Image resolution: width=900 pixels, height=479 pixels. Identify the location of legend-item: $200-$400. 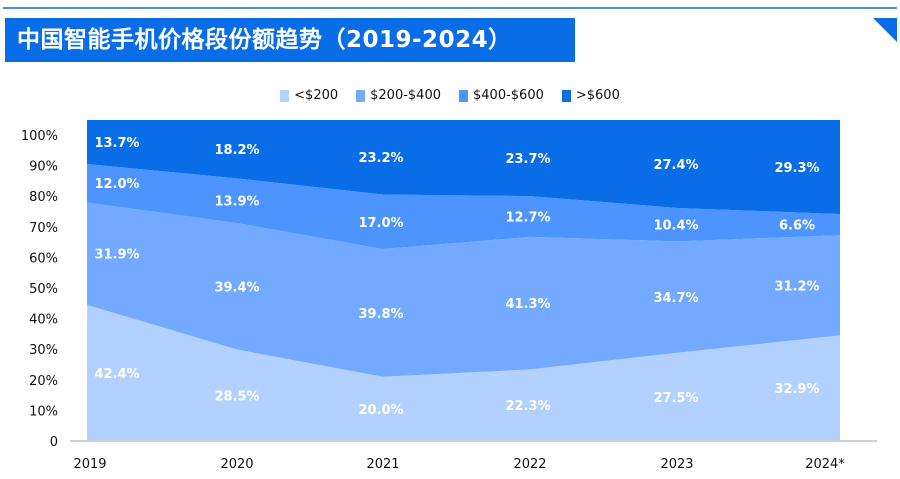
(398, 95).